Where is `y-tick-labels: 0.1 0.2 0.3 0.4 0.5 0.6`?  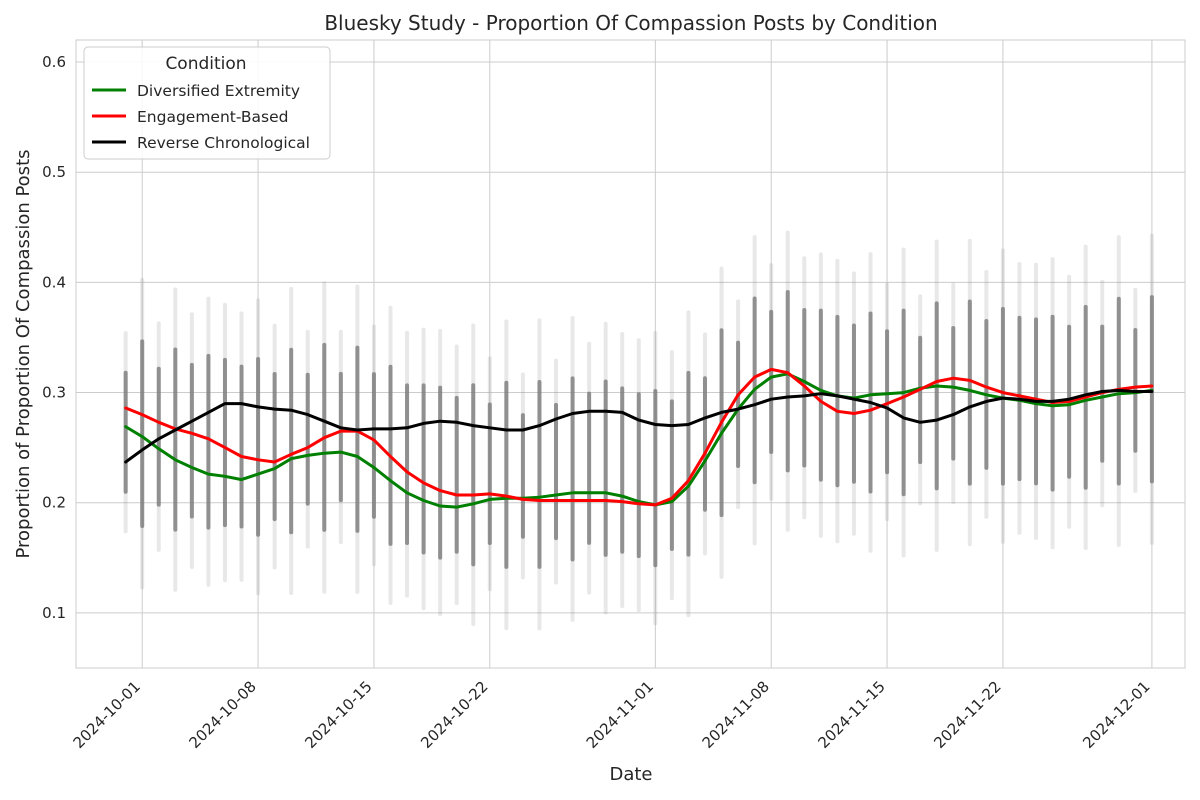 y-tick-labels: 0.1 0.2 0.3 0.4 0.5 0.6 is located at coordinates (54, 337).